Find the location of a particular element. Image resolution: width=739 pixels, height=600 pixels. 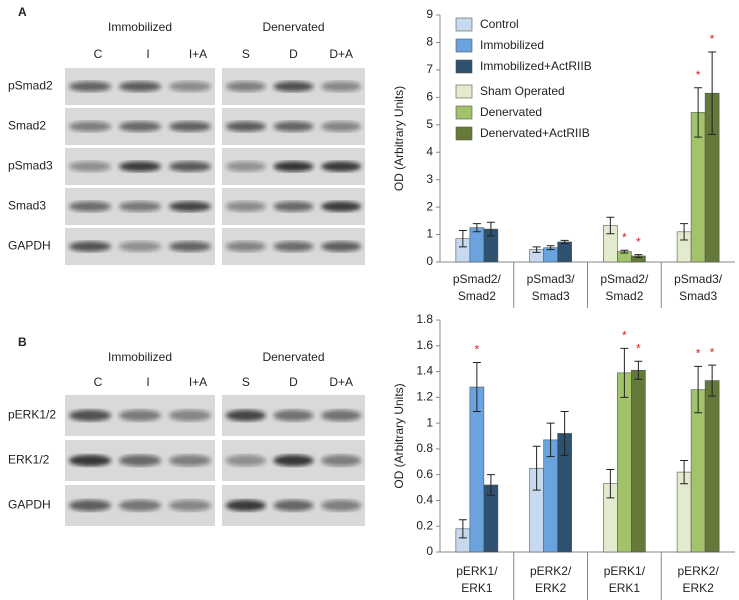

y-tick-label: 9 is located at coordinates (429, 14).